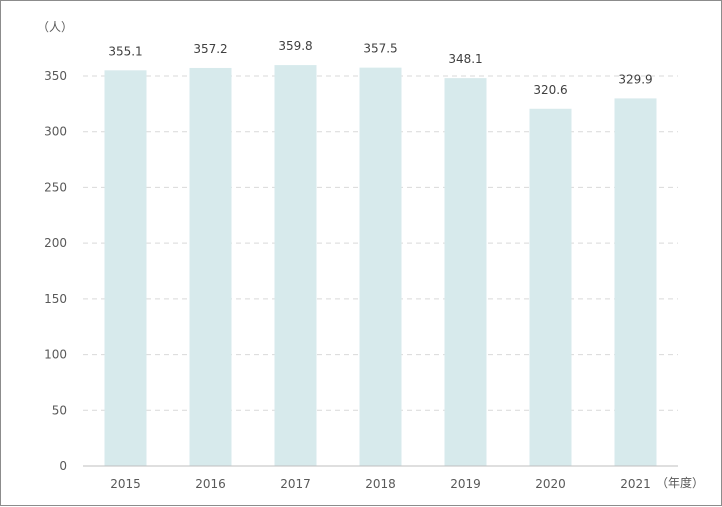 This screenshot has width=722, height=507. I want to click on x-tick-label-2021: 2021, so click(635, 484).